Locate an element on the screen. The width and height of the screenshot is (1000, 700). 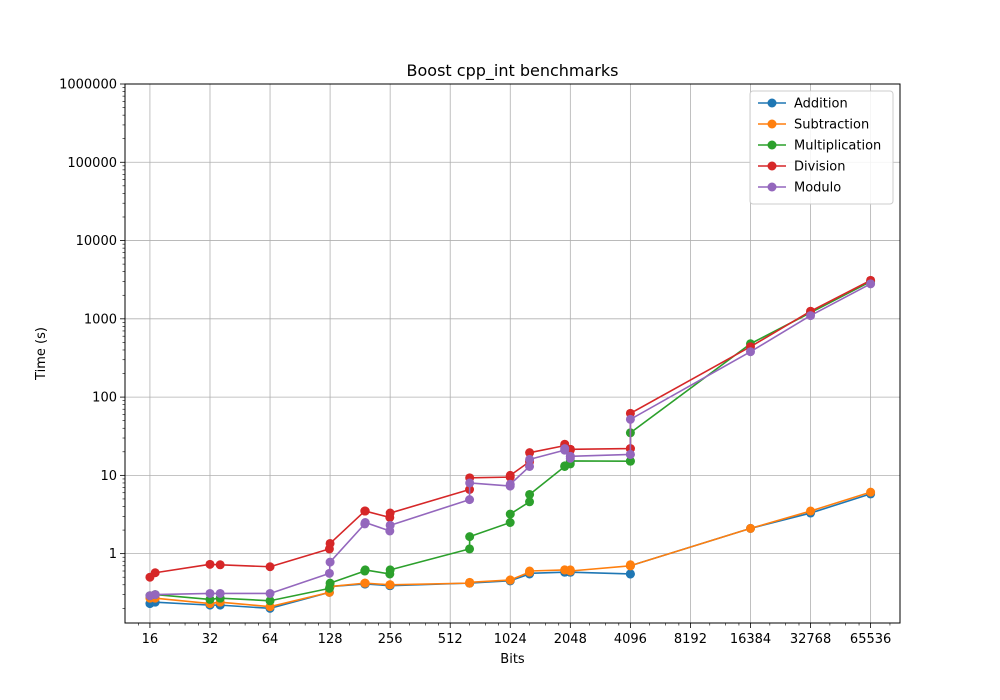
legend-item-modulo: Modulo is located at coordinates (799, 188).